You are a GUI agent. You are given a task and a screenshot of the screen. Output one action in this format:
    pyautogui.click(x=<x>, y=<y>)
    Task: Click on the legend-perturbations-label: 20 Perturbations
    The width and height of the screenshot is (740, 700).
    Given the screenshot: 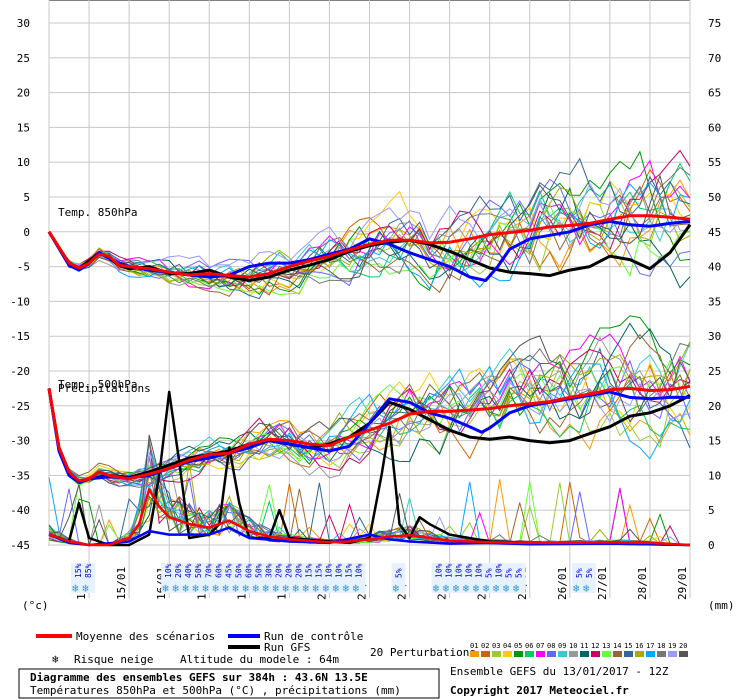 What is the action you would take?
    pyautogui.click(x=423, y=652)
    